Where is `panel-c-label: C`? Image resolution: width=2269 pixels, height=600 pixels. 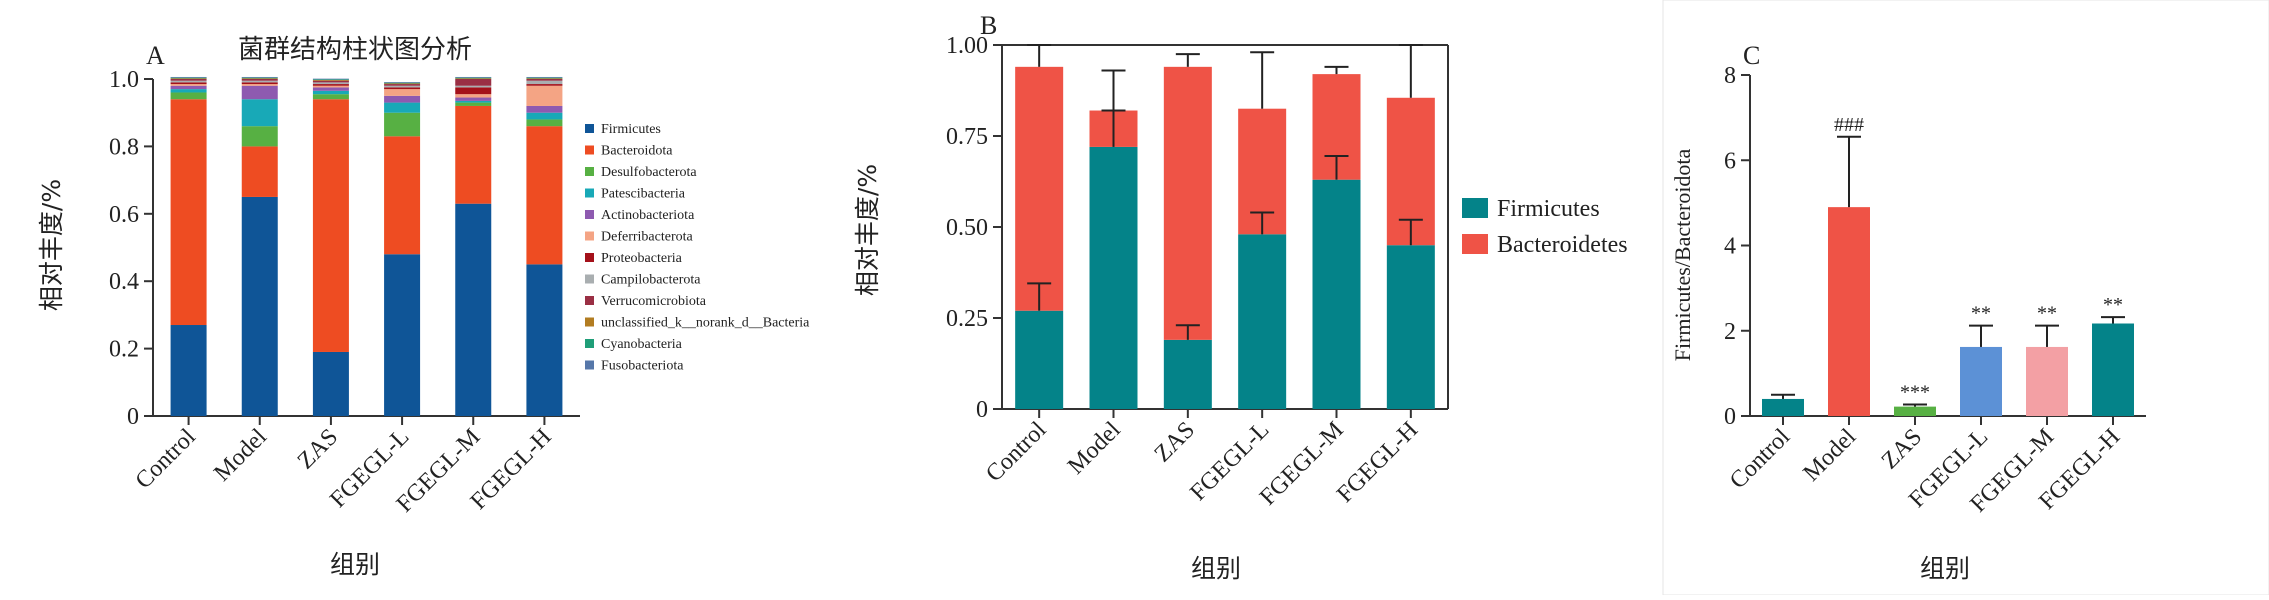 panel-c-label: C is located at coordinates (1751, 55).